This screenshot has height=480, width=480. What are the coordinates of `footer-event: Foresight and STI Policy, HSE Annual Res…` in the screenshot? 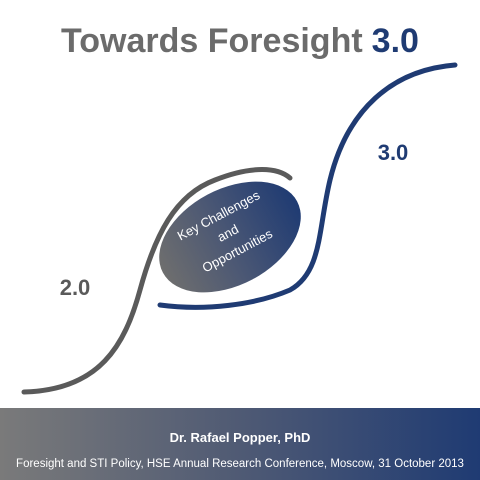 It's located at (240, 464).